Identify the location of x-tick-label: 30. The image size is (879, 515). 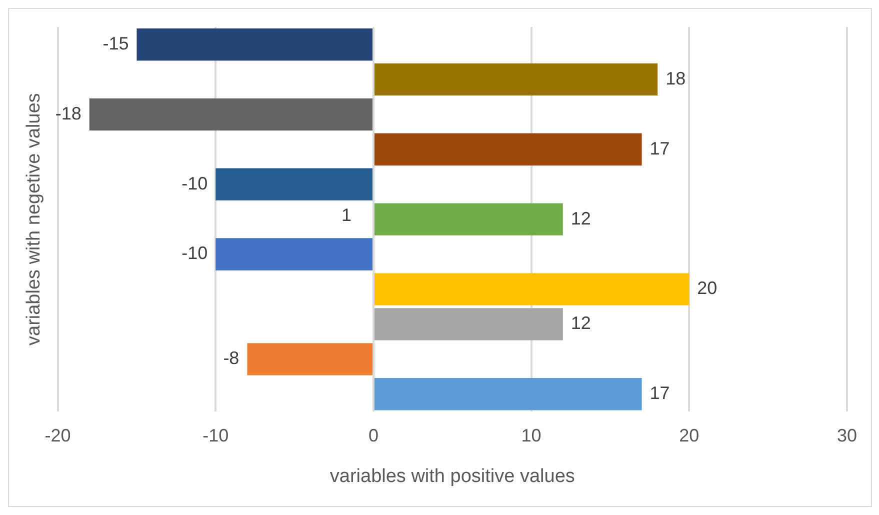
(847, 435).